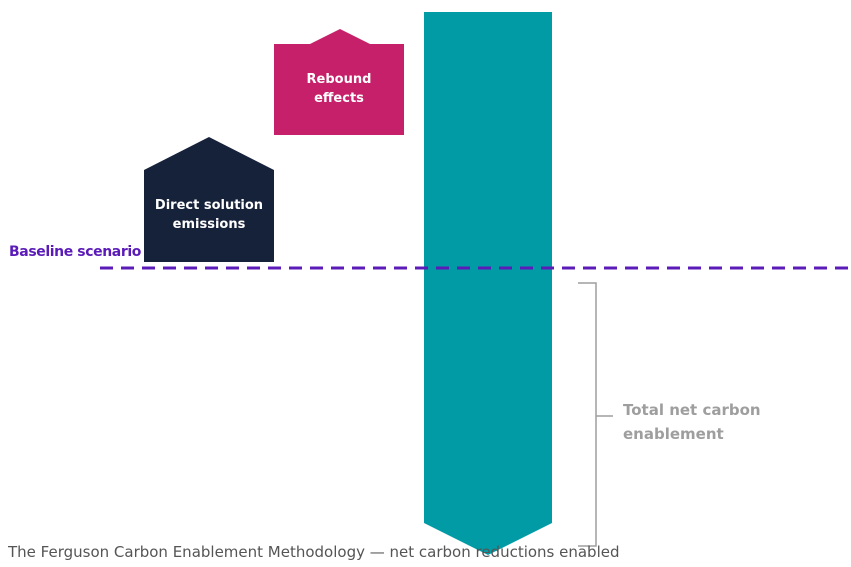  I want to click on net-enablement-bracket, so click(587, 414).